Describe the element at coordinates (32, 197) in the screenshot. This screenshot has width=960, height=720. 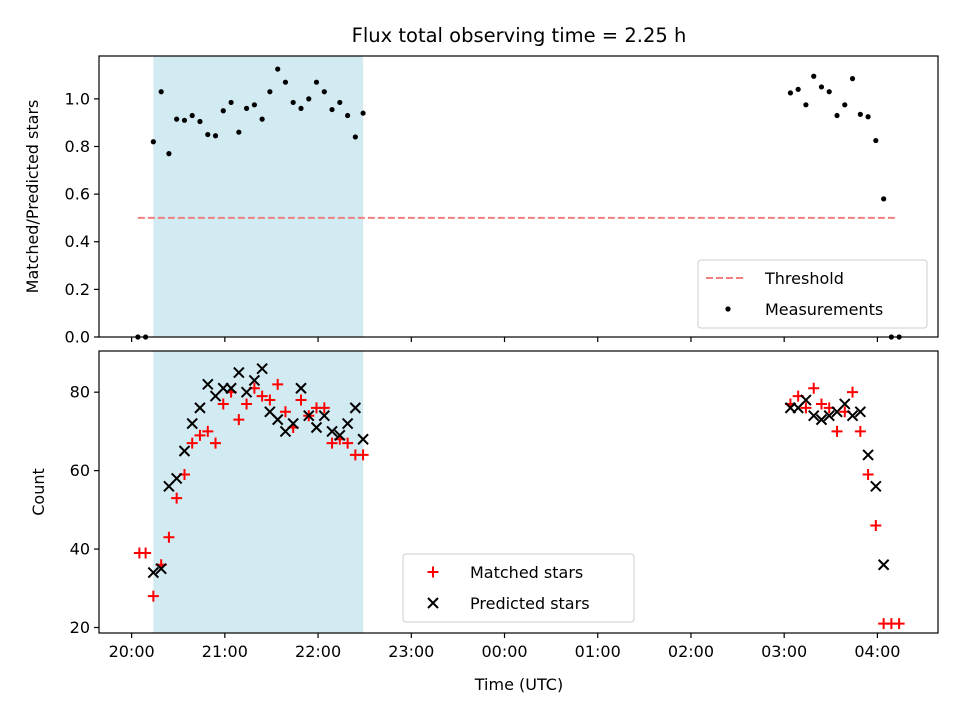
I see `y-axis-label: Matched/Predicted stars` at that location.